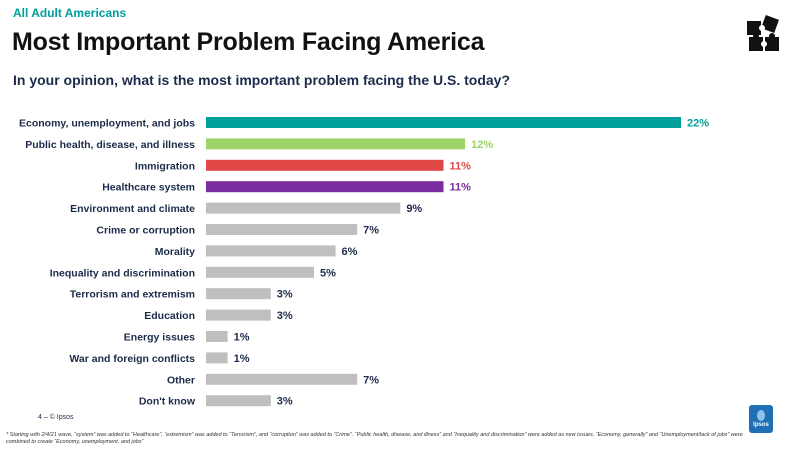  What do you see at coordinates (148, 188) in the screenshot?
I see `category-label: Healthcare system` at bounding box center [148, 188].